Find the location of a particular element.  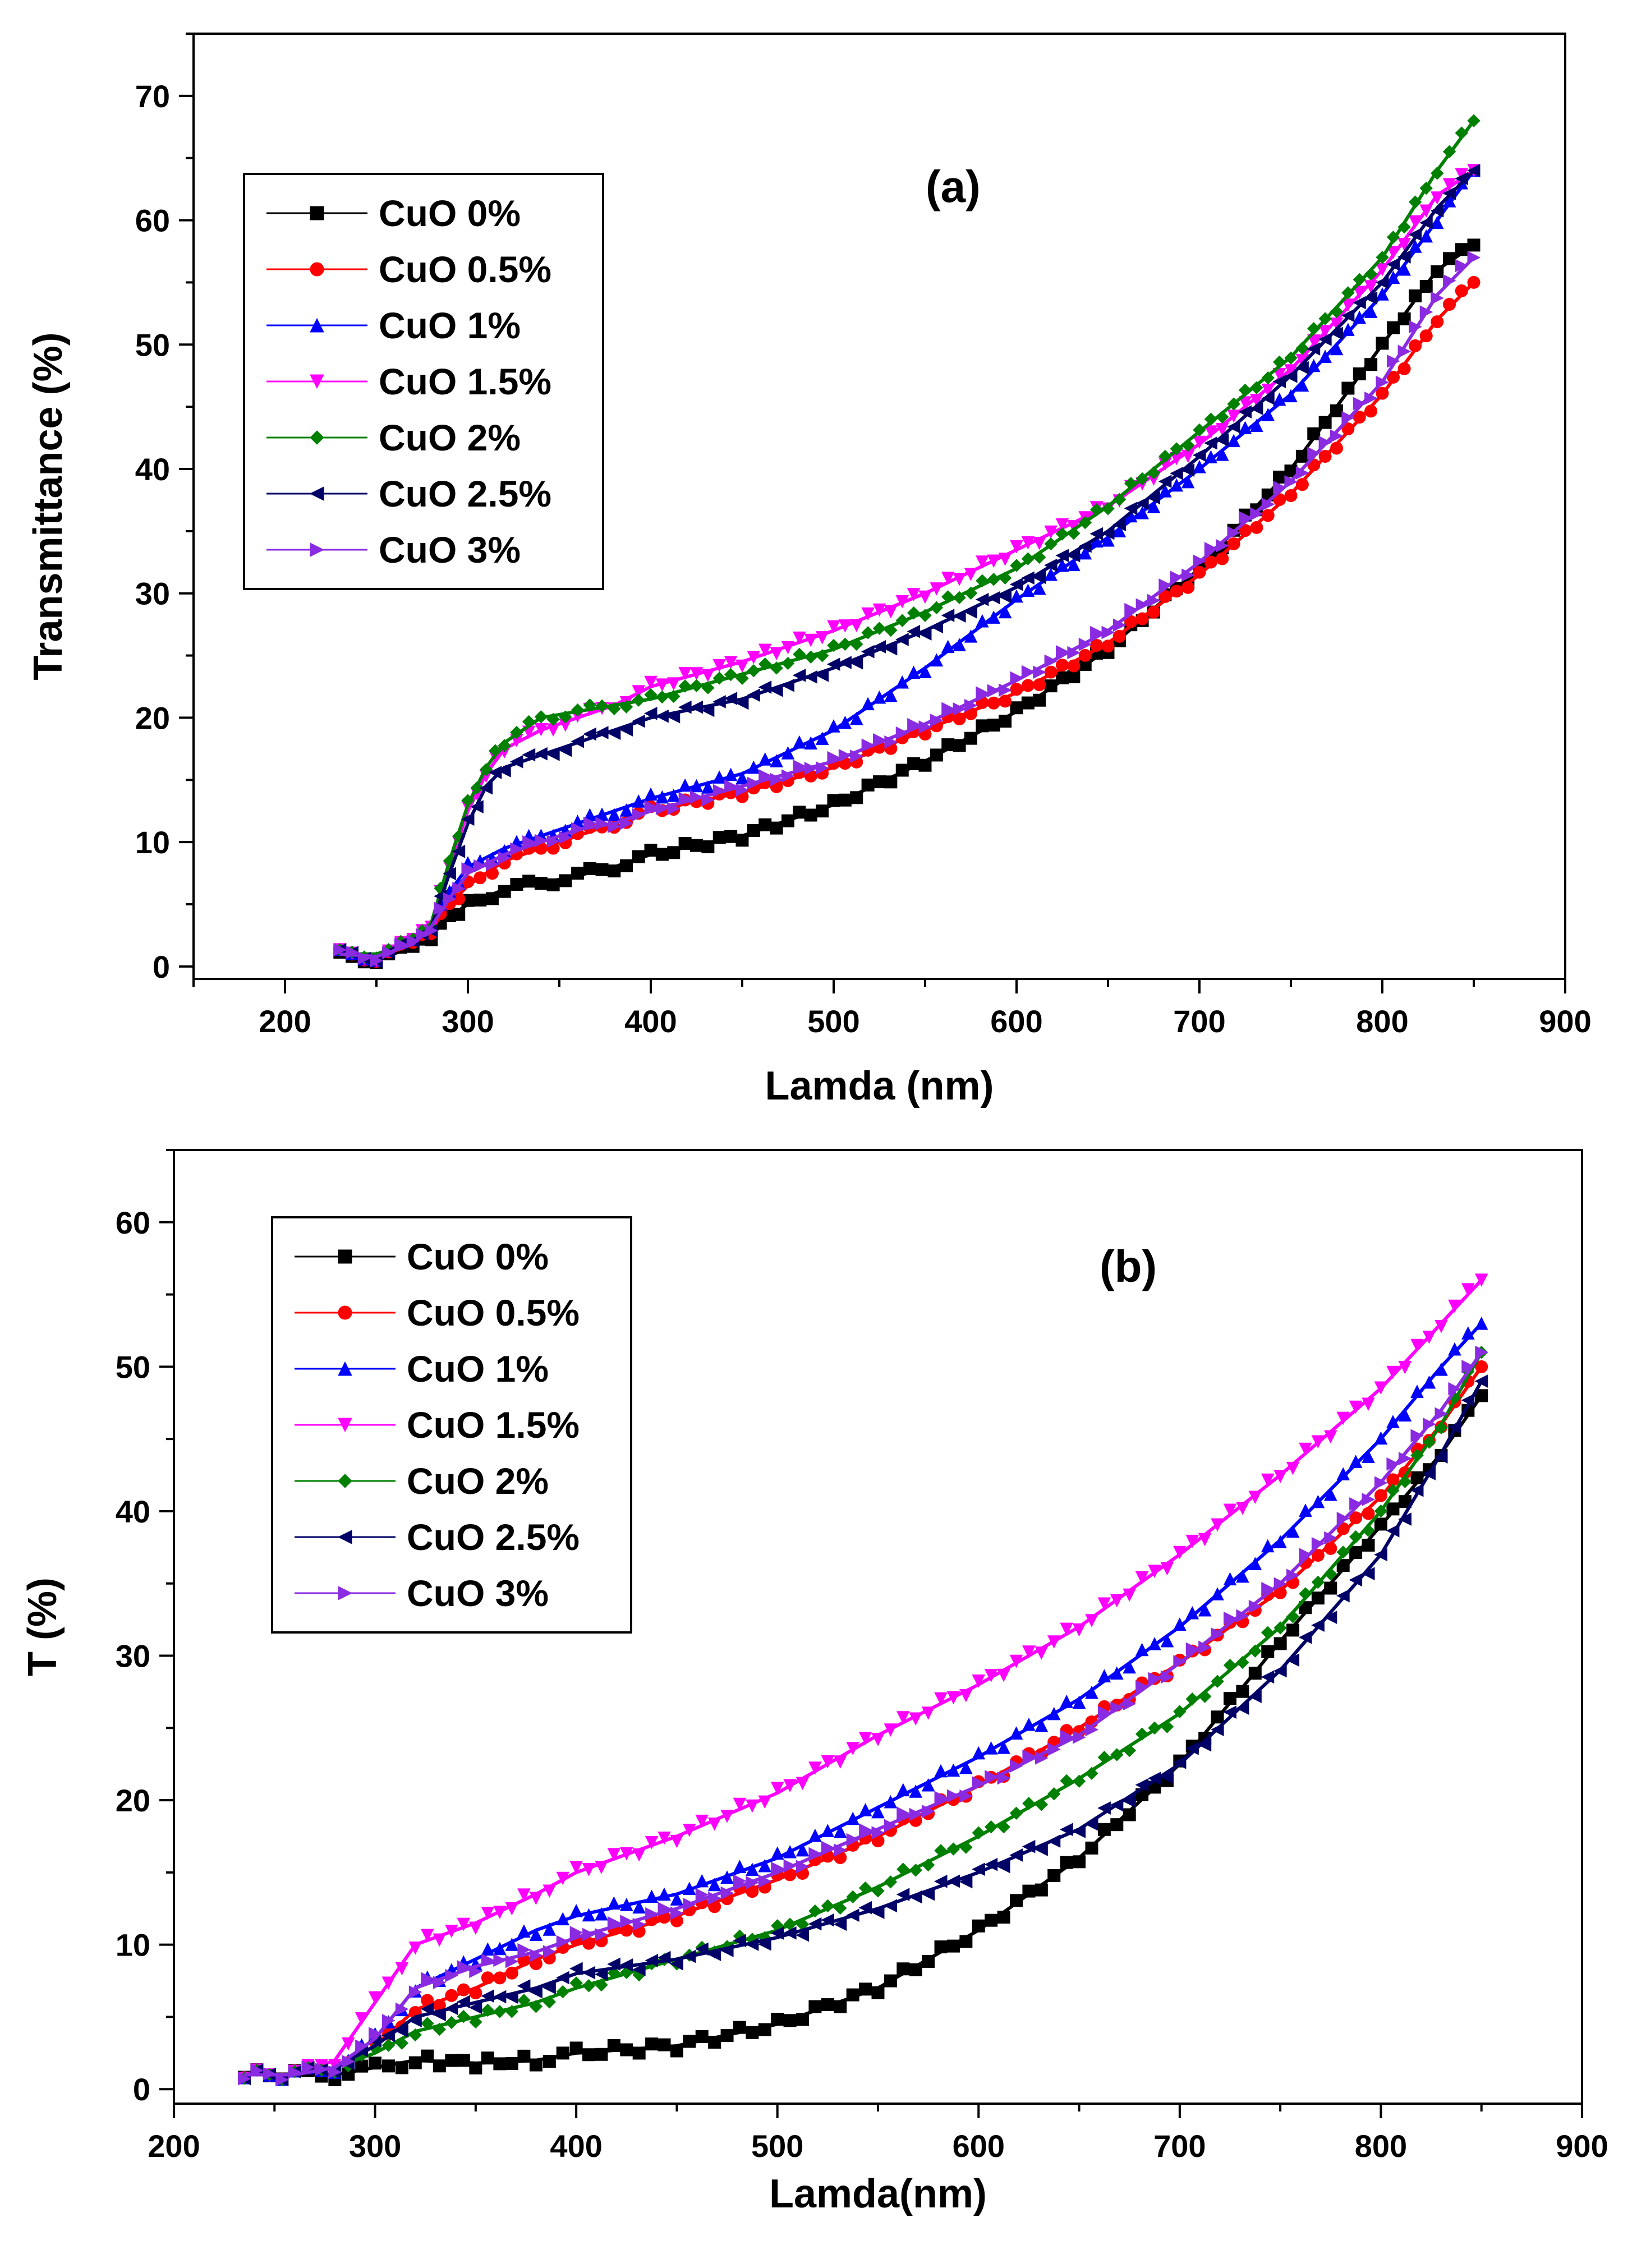

y-tick-label: 60 is located at coordinates (152, 220).